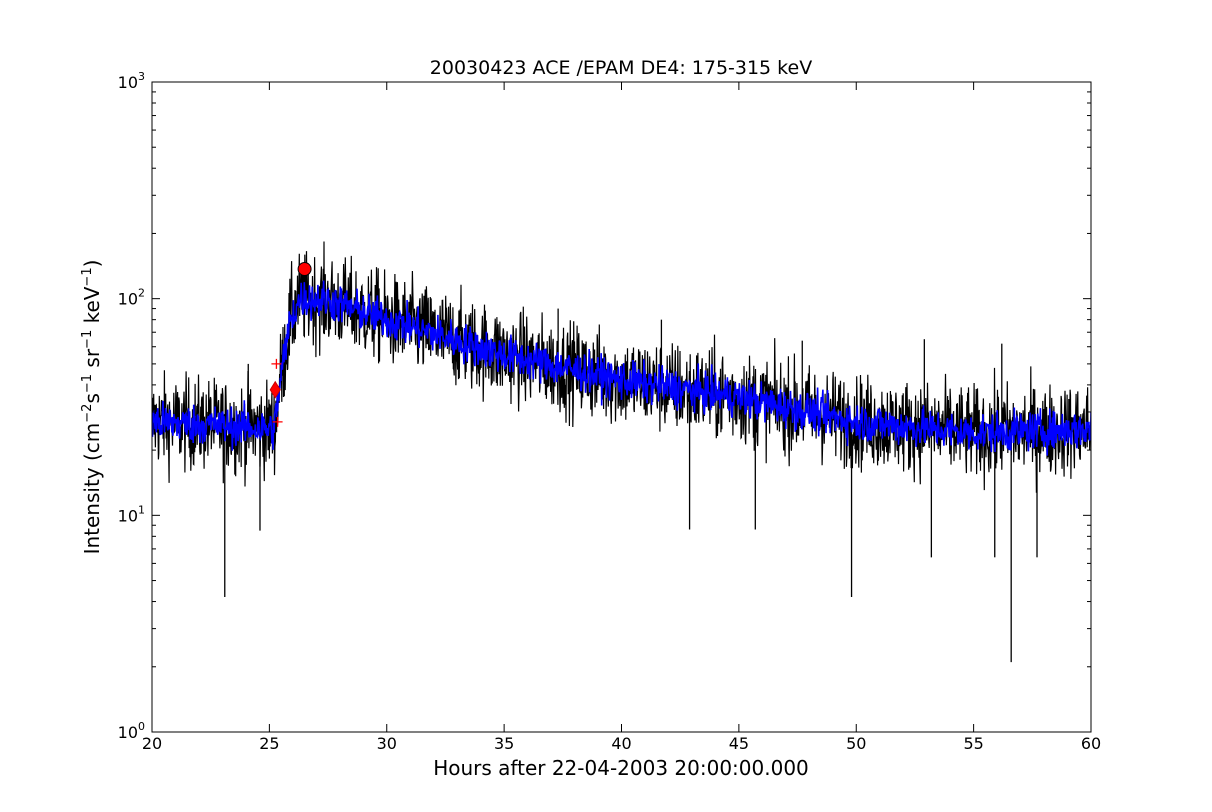  What do you see at coordinates (87, 276) in the screenshot?
I see `y-label-sup-kev: −1` at bounding box center [87, 276].